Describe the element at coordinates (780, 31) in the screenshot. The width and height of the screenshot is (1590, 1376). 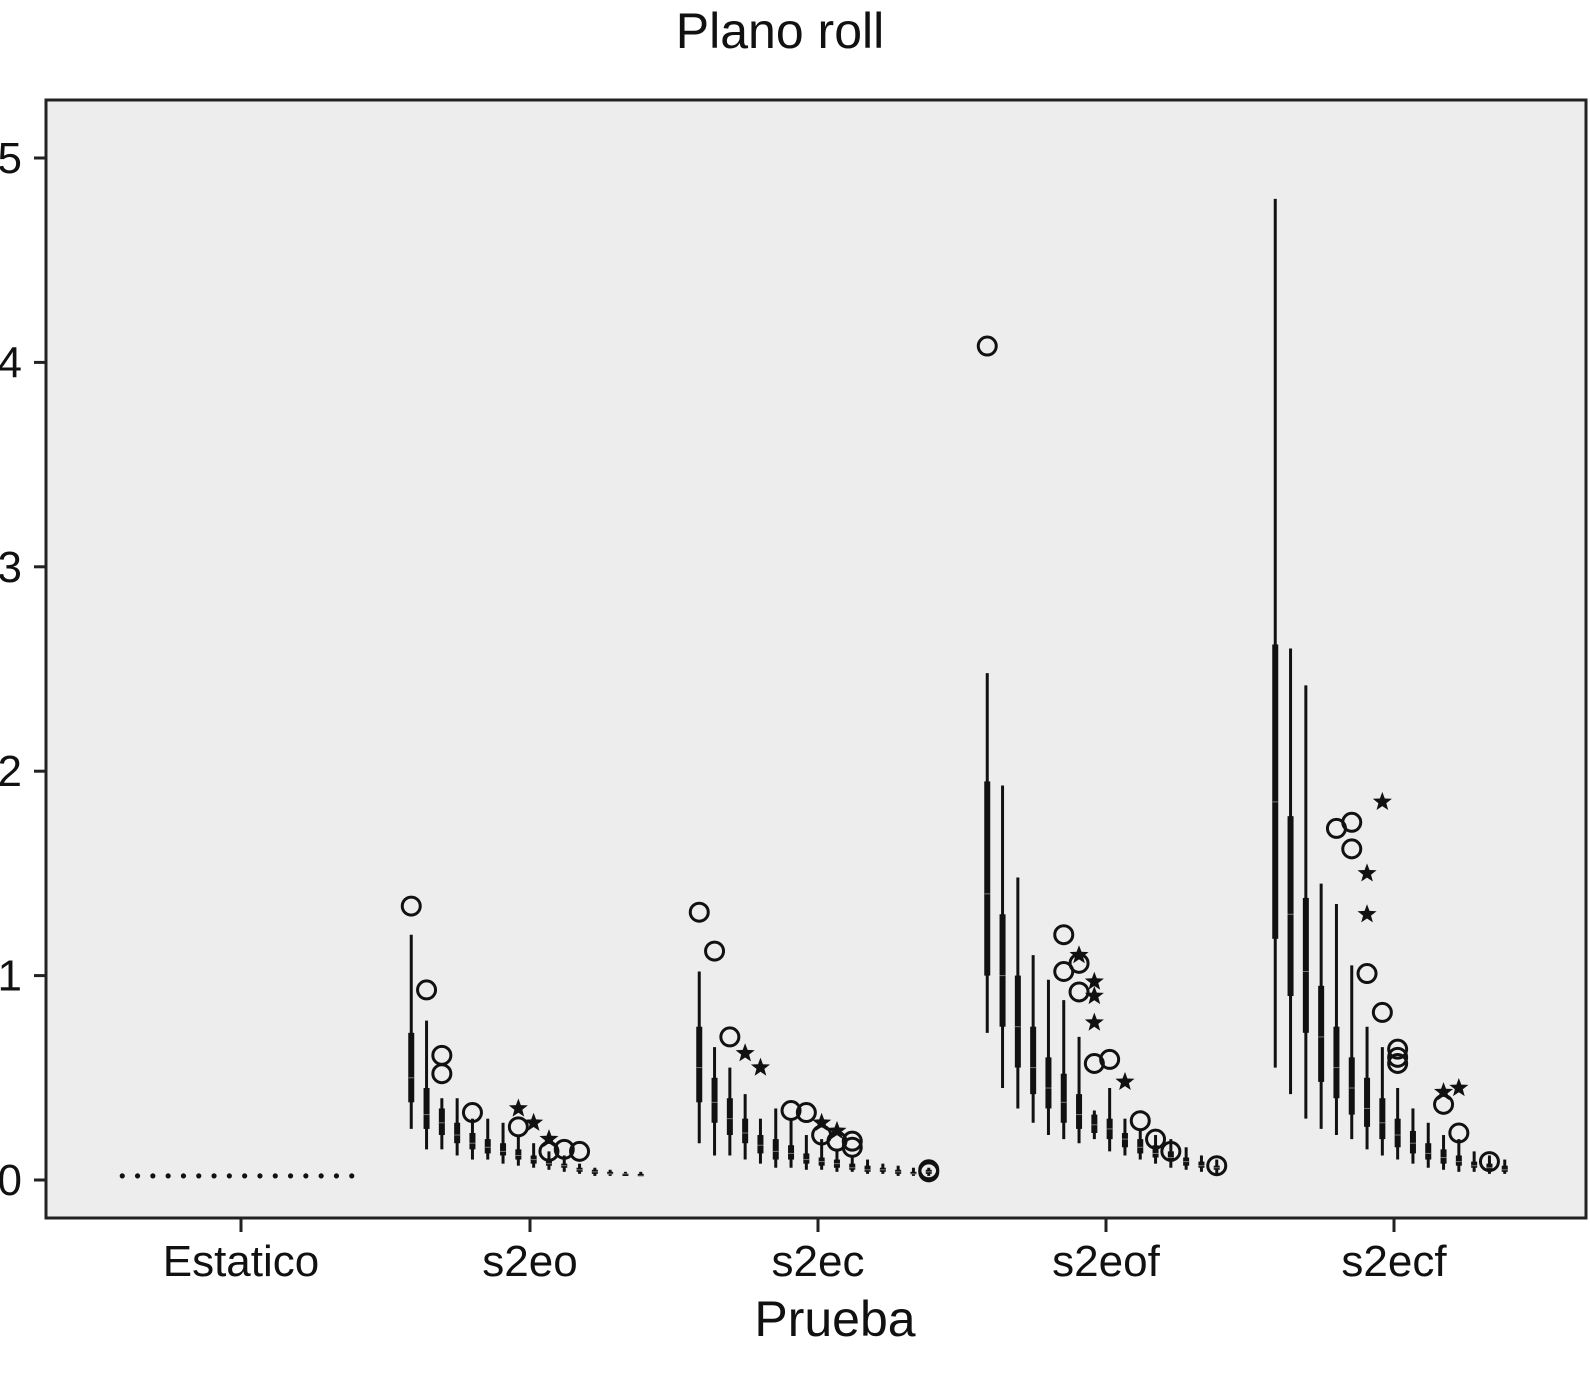
I see `chart-title: Plano roll` at that location.